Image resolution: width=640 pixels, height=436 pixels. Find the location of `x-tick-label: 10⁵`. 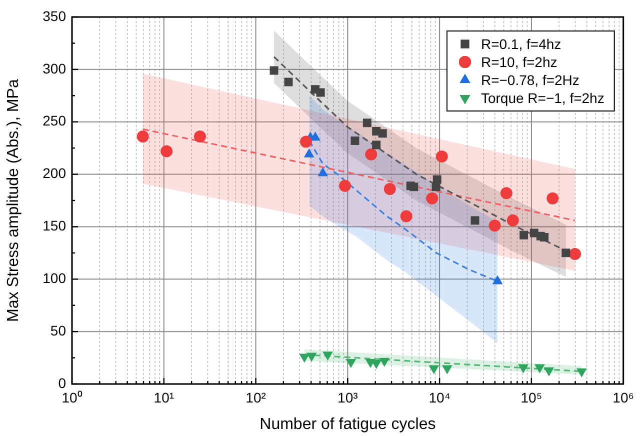

x-tick-label: 10⁵ is located at coordinates (531, 397).